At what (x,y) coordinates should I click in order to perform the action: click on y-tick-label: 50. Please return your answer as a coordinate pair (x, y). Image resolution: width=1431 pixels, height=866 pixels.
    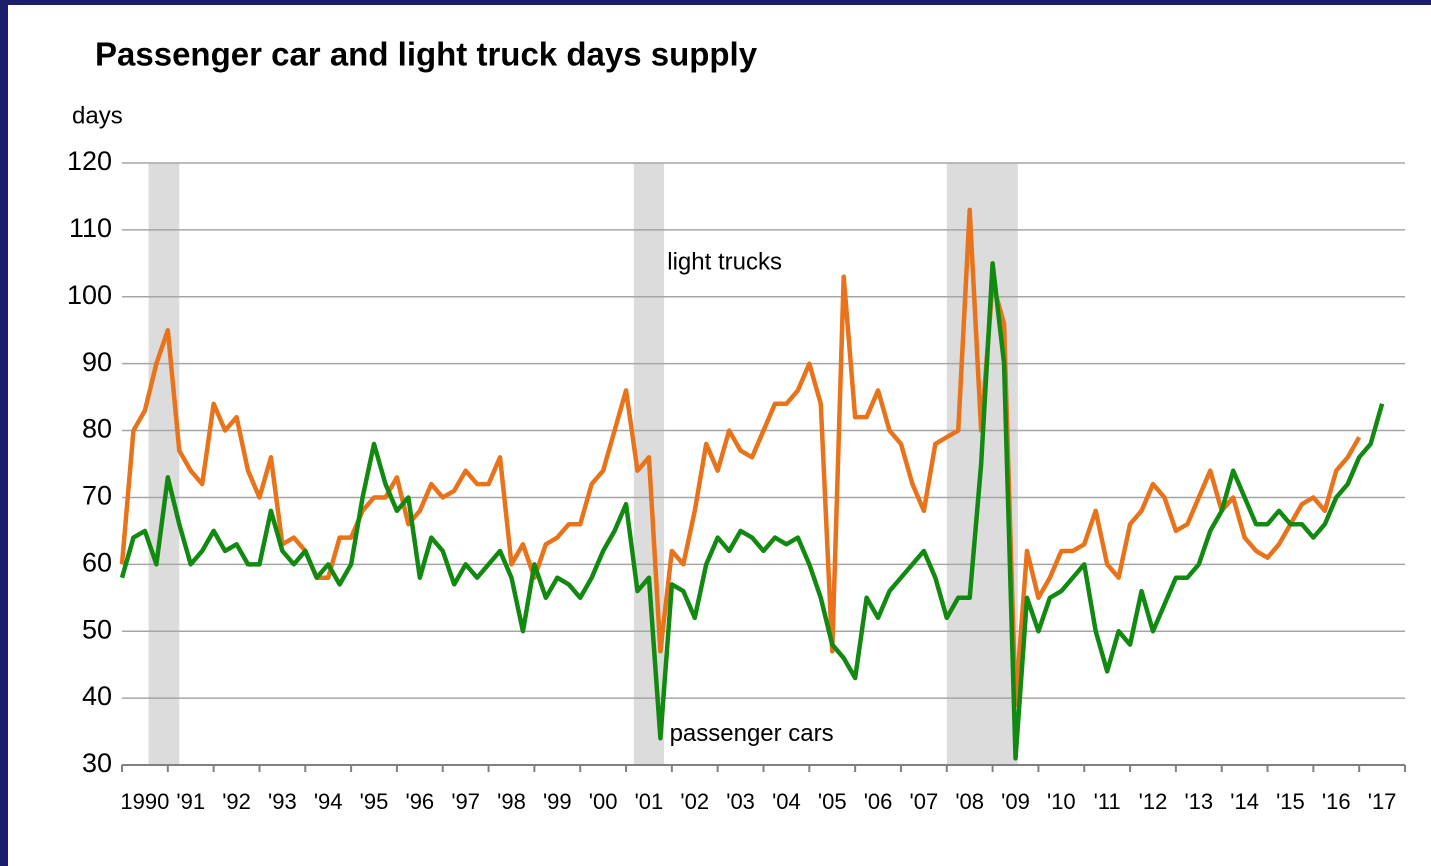
    Looking at the image, I should click on (97, 629).